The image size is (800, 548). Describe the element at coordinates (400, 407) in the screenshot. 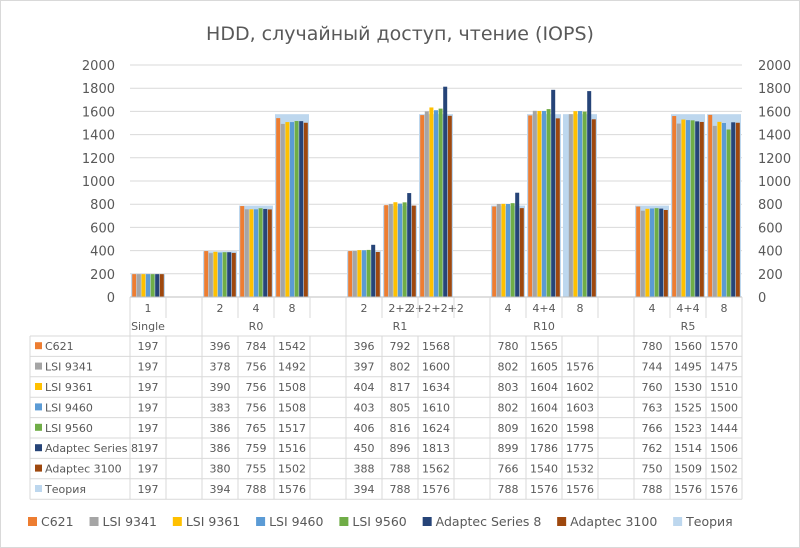

I see `table-cell: 805` at that location.